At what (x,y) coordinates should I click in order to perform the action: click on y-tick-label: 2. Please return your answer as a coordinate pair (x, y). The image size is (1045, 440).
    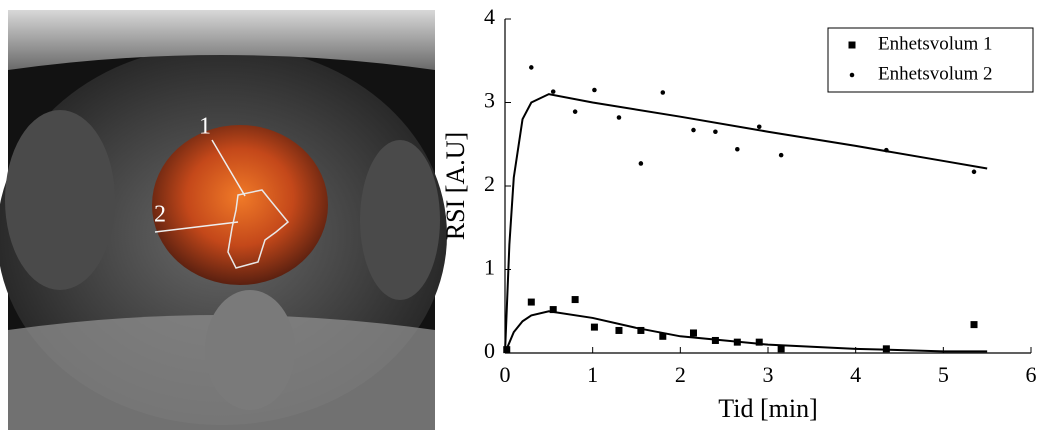
    Looking at the image, I should click on (489, 183).